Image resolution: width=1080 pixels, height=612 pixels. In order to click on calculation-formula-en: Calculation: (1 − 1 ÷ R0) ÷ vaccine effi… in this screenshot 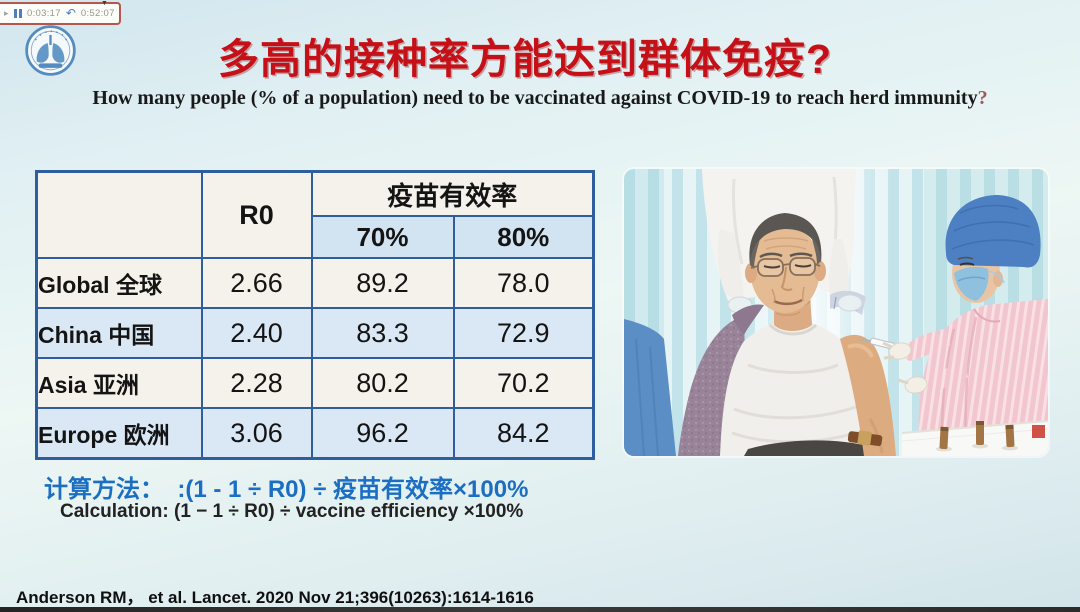, I will do `click(292, 511)`.